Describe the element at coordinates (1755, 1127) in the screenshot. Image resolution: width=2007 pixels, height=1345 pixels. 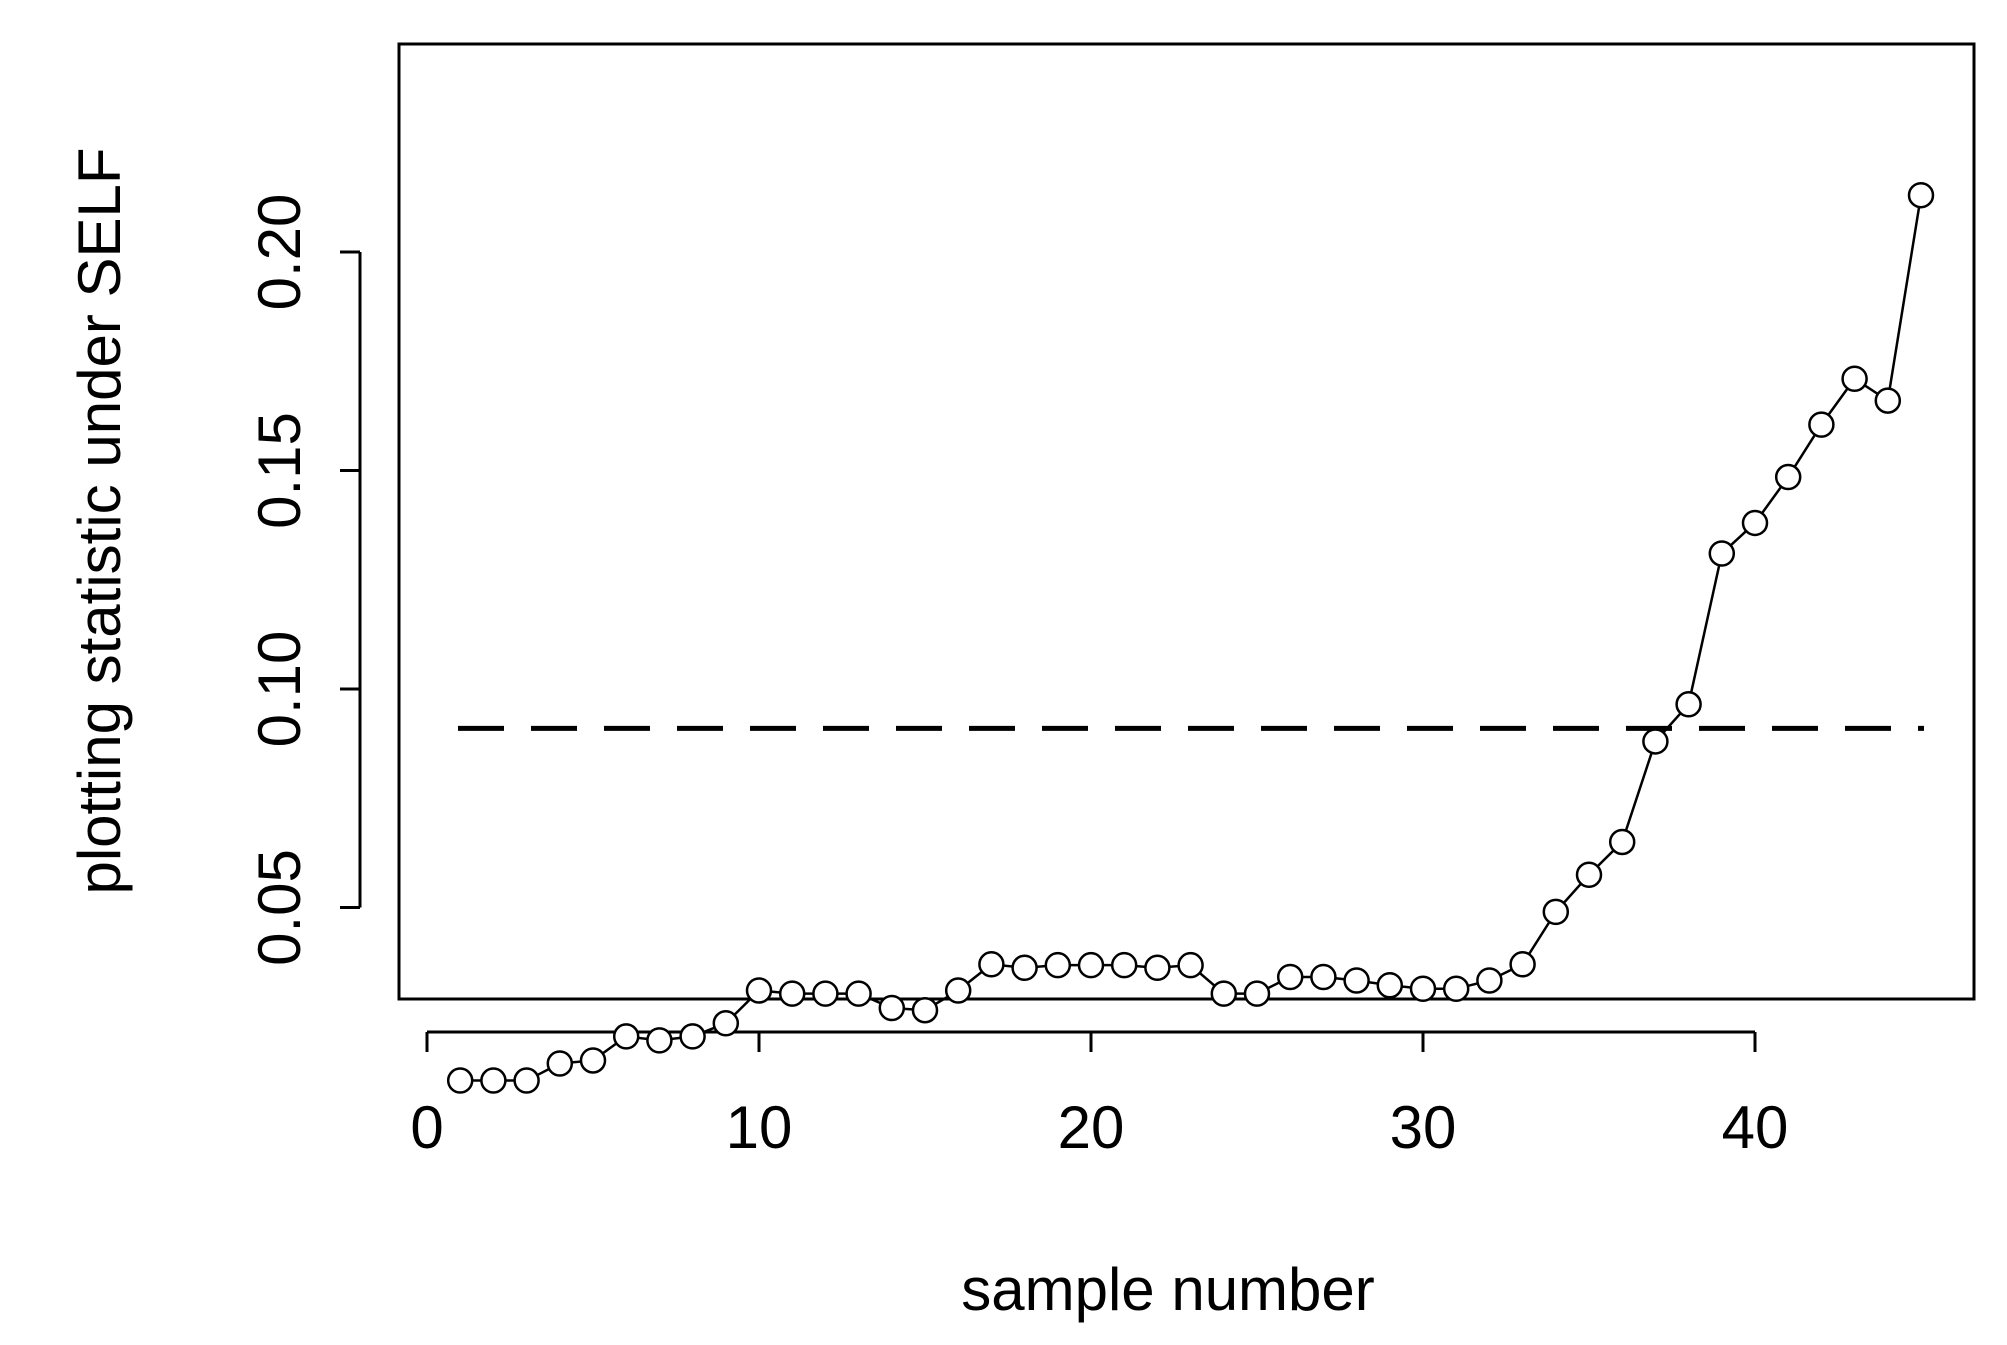
I see `x-tick-label: 40` at that location.